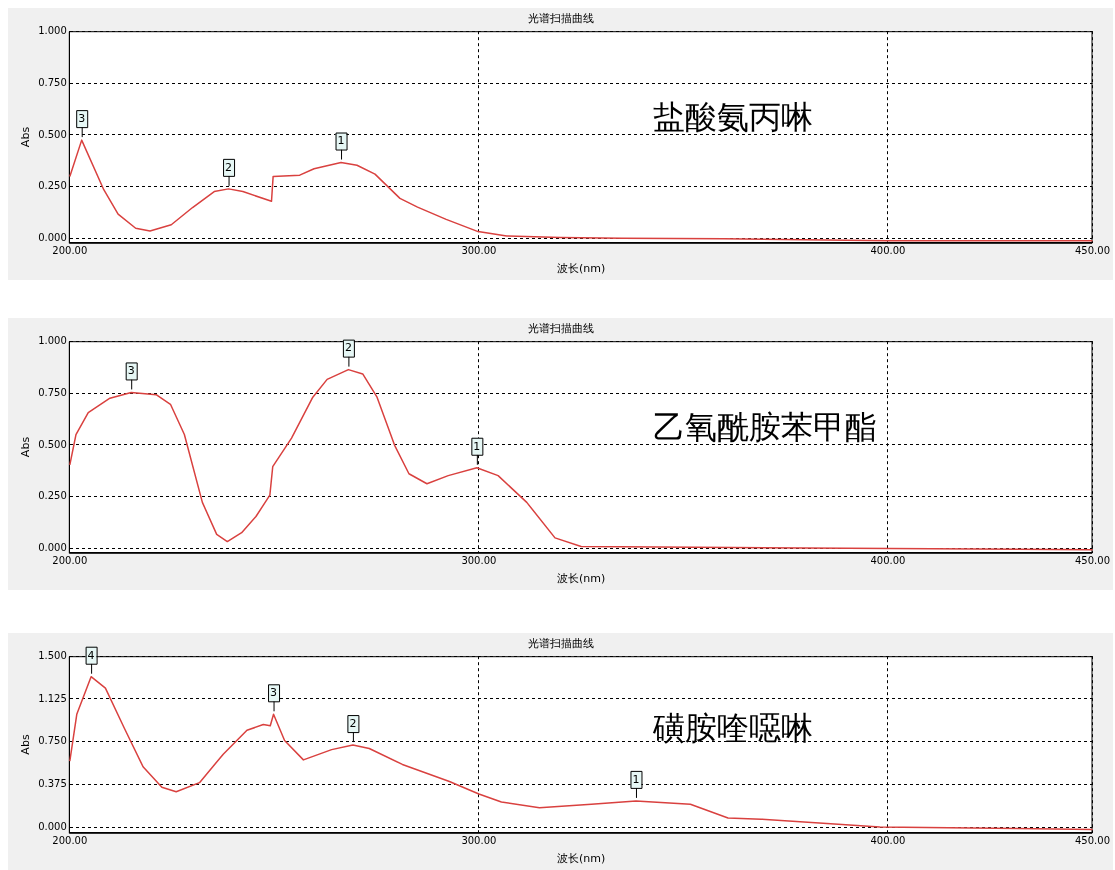 This screenshot has width=1115, height=870. I want to click on annotation: 乙氧酰胺苯甲酯, so click(764, 427).